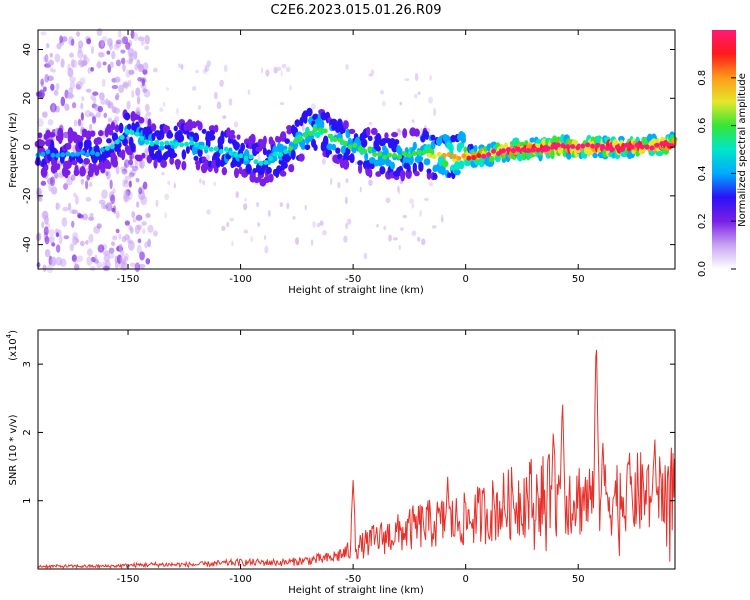  What do you see at coordinates (27, 98) in the screenshot?
I see `spectrogram-y-tick-label: 20` at bounding box center [27, 98].